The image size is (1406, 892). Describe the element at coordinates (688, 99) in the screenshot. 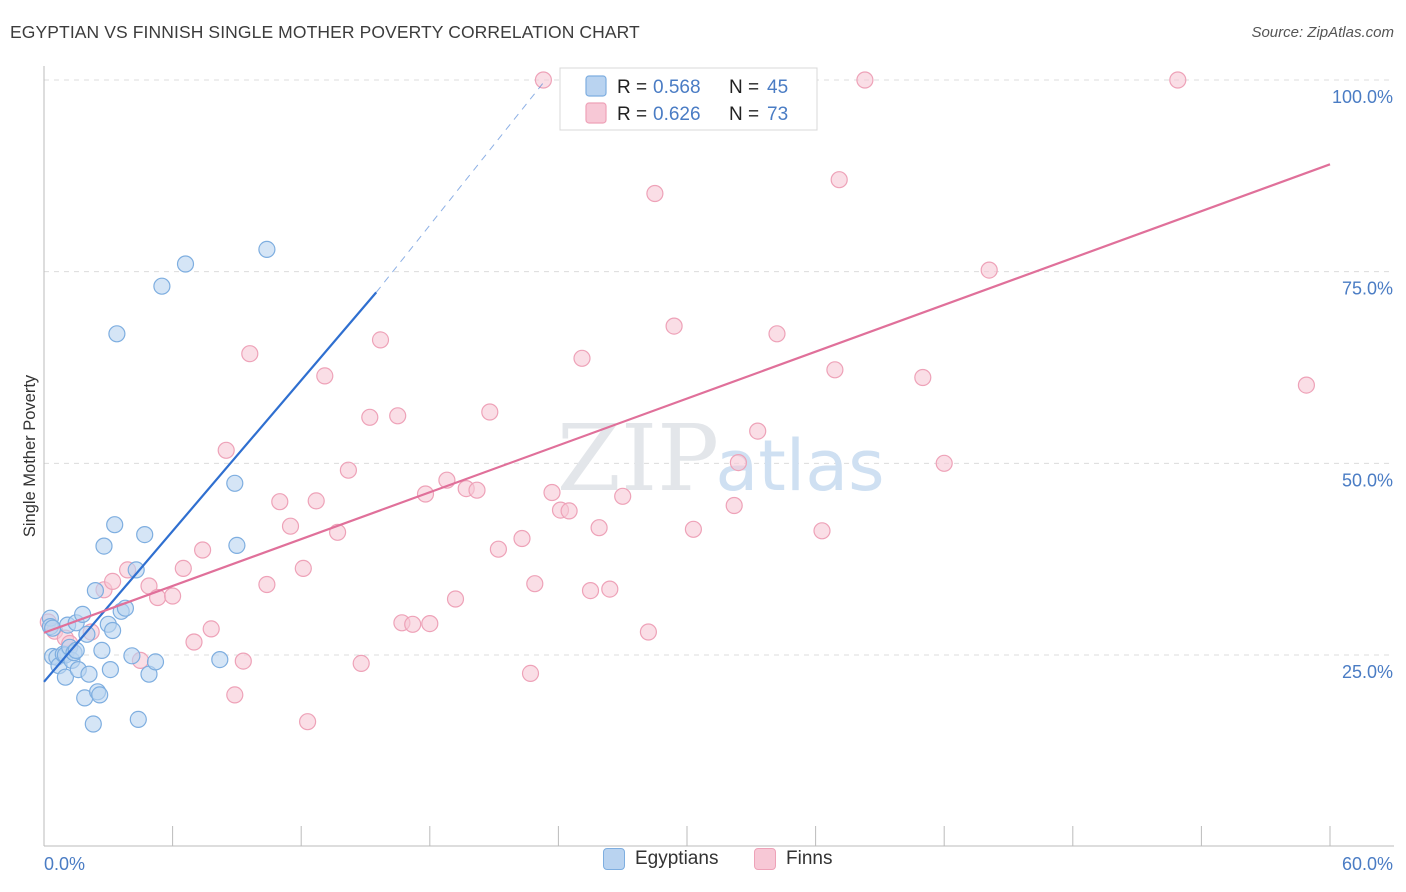

I see `stats-legend: R = 0.568 N = 45 R = 0.626 N = 73` at that location.